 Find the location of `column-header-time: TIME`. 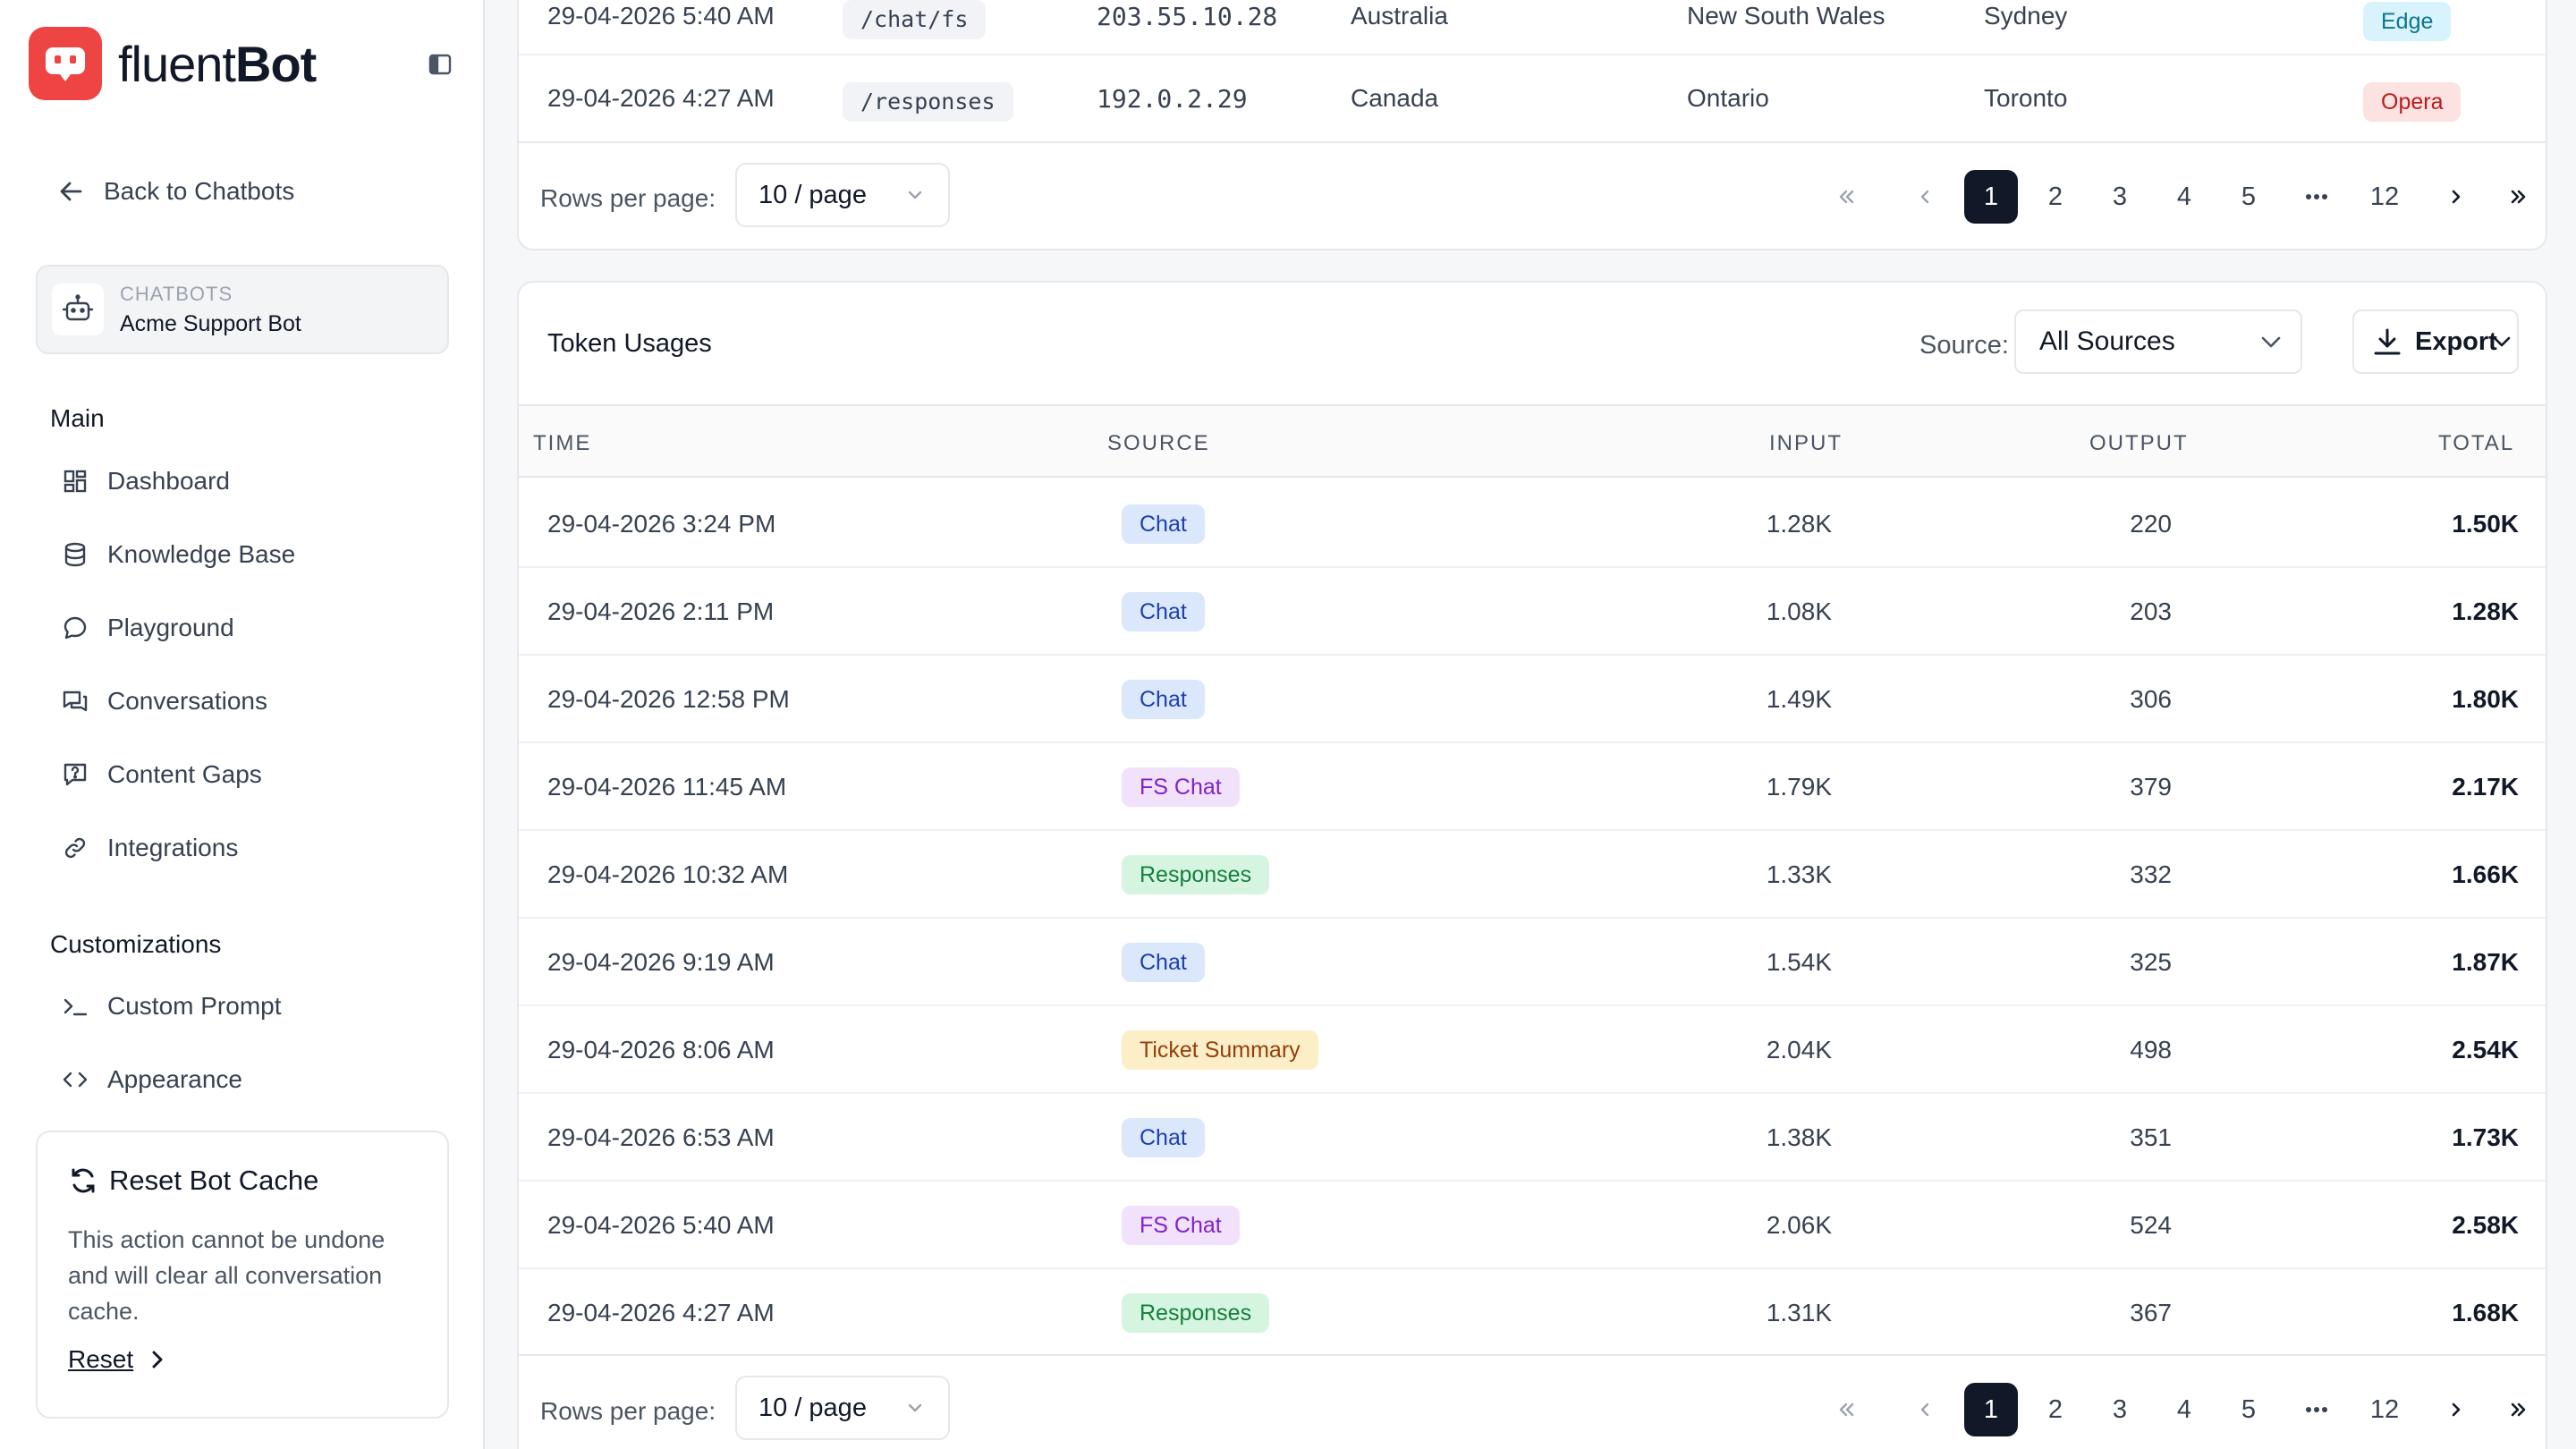

column-header-time: TIME is located at coordinates (562, 443).